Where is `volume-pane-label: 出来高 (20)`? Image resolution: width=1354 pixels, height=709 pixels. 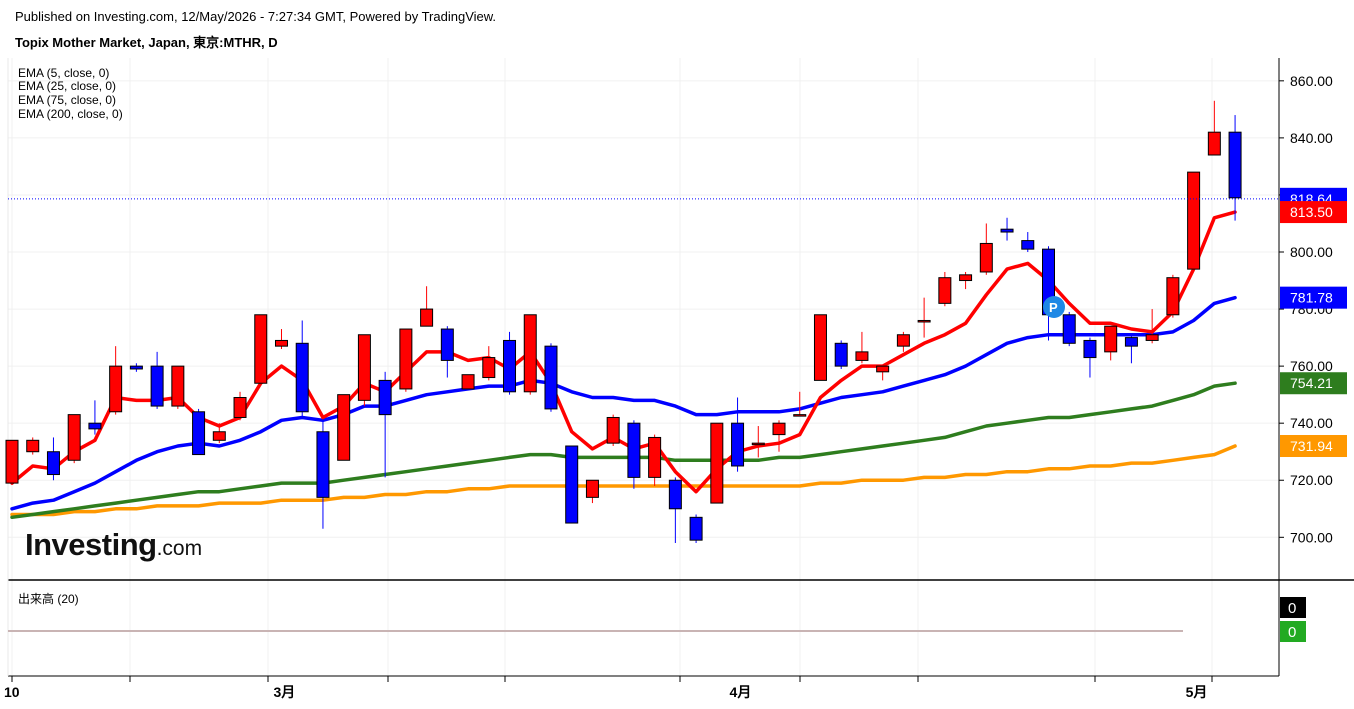
volume-pane-label: 出来高 (20) is located at coordinates (48, 599).